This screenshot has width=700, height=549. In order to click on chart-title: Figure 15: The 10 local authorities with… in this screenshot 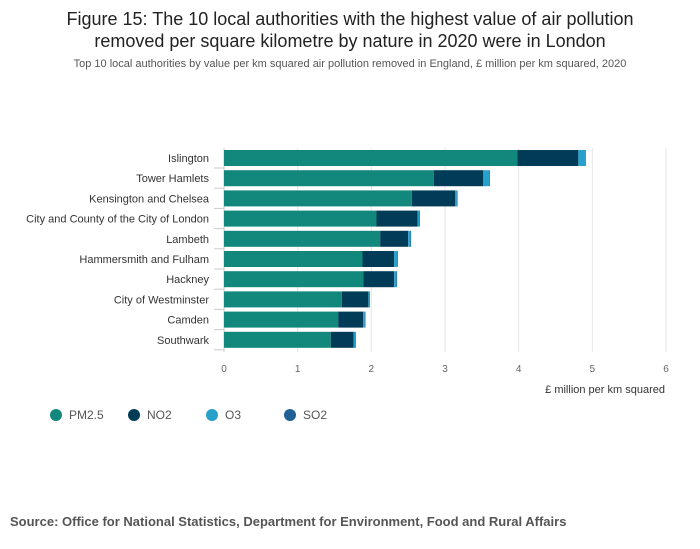, I will do `click(350, 30)`.